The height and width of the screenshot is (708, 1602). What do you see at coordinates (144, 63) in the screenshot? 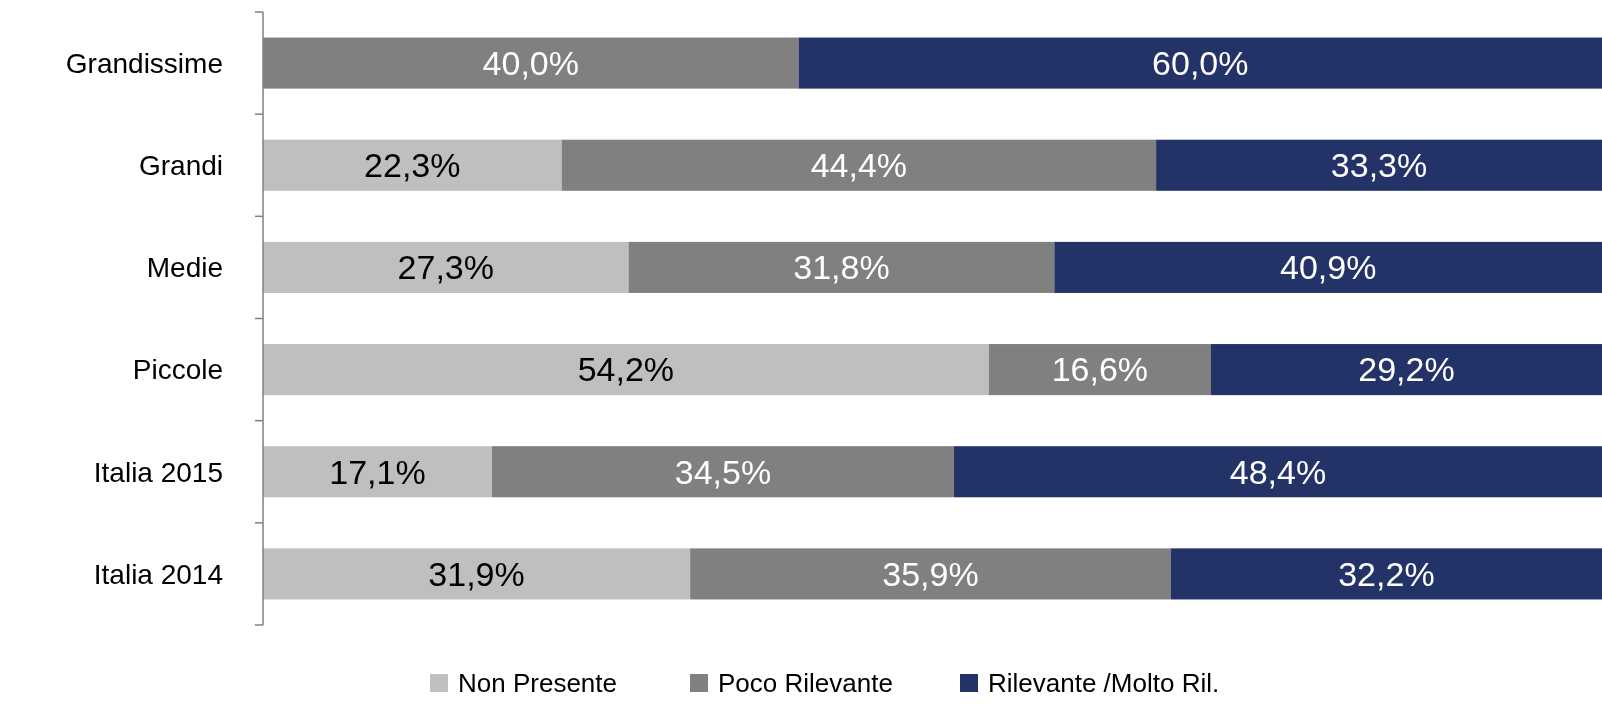
I see `y-tick-label: Grandissime` at bounding box center [144, 63].